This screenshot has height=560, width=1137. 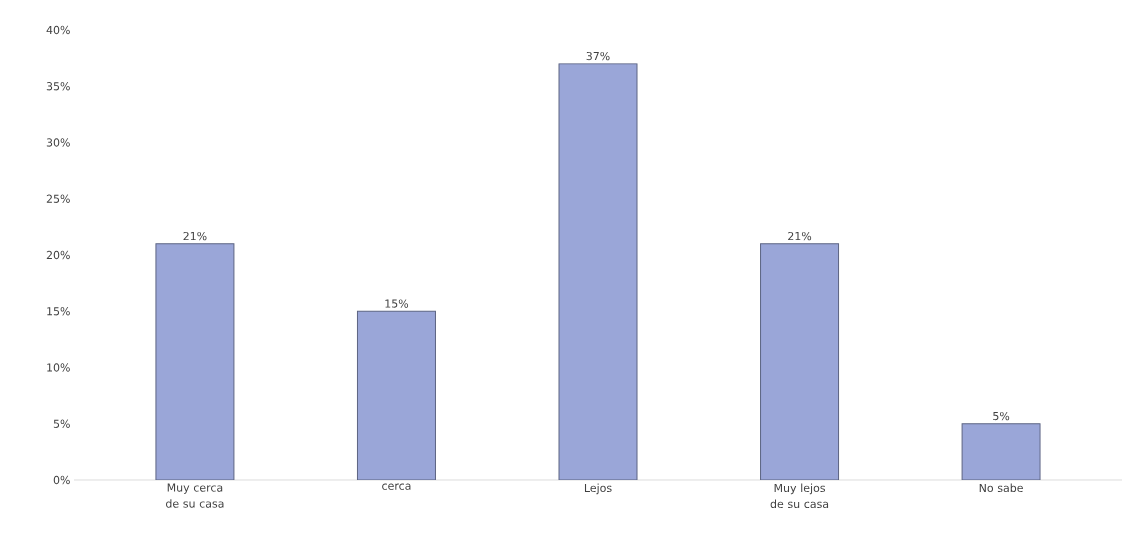 What do you see at coordinates (58, 255) in the screenshot?
I see `y-tick-label: 20%` at bounding box center [58, 255].